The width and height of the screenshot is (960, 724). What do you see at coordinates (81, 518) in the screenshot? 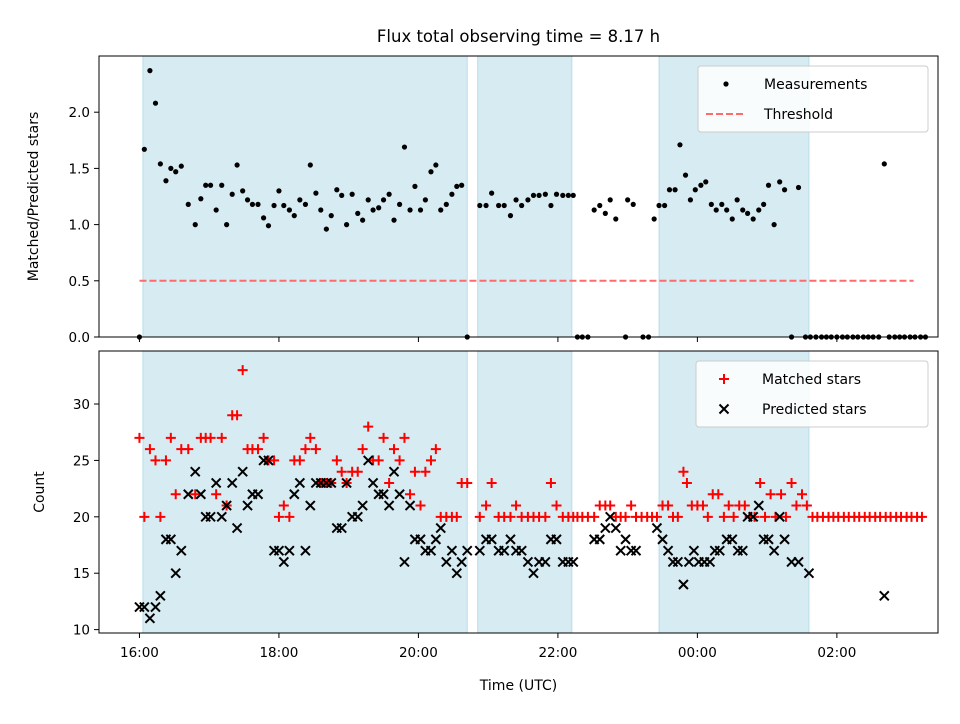
I see `y-tick-label: 20` at bounding box center [81, 518].